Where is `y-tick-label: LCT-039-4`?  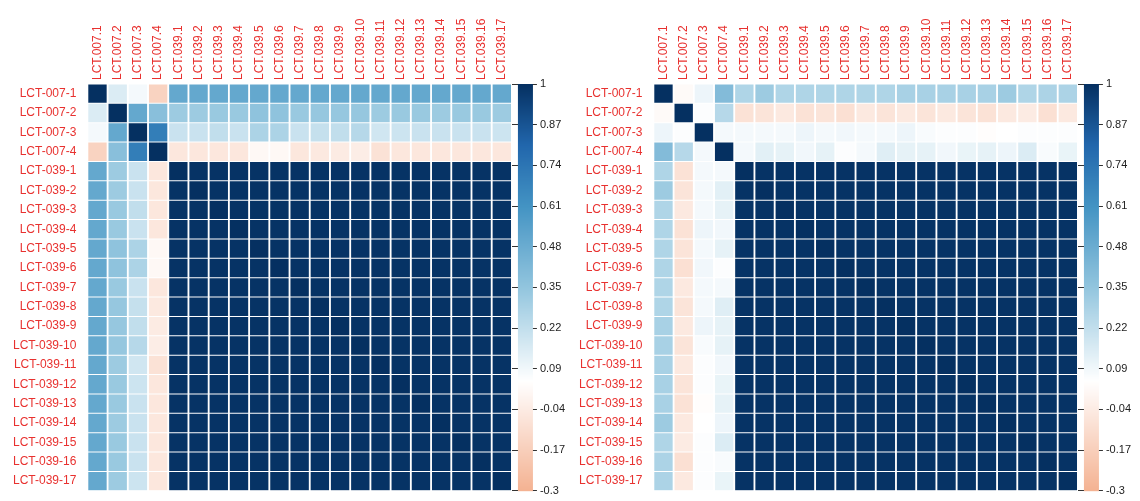
y-tick-label: LCT-039-4 is located at coordinates (48, 228).